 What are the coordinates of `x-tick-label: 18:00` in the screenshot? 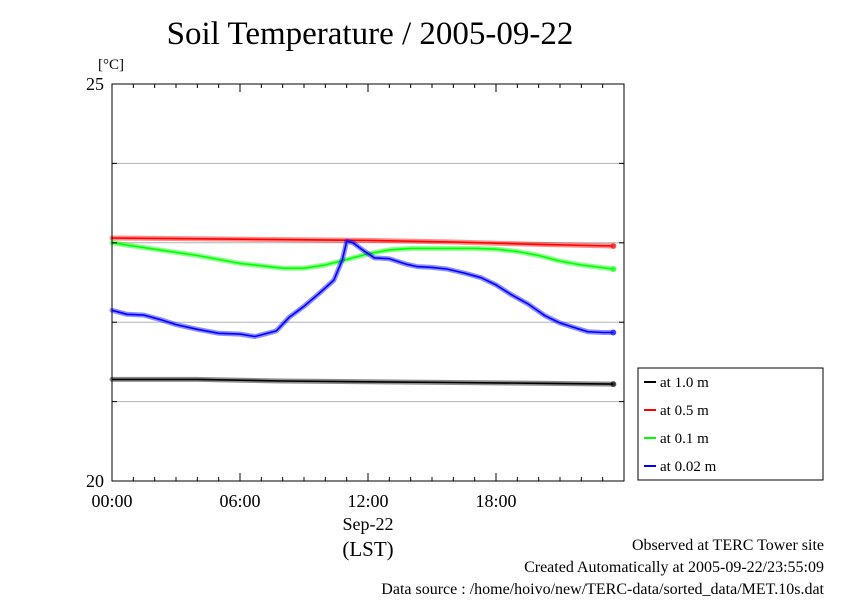 It's located at (495, 501).